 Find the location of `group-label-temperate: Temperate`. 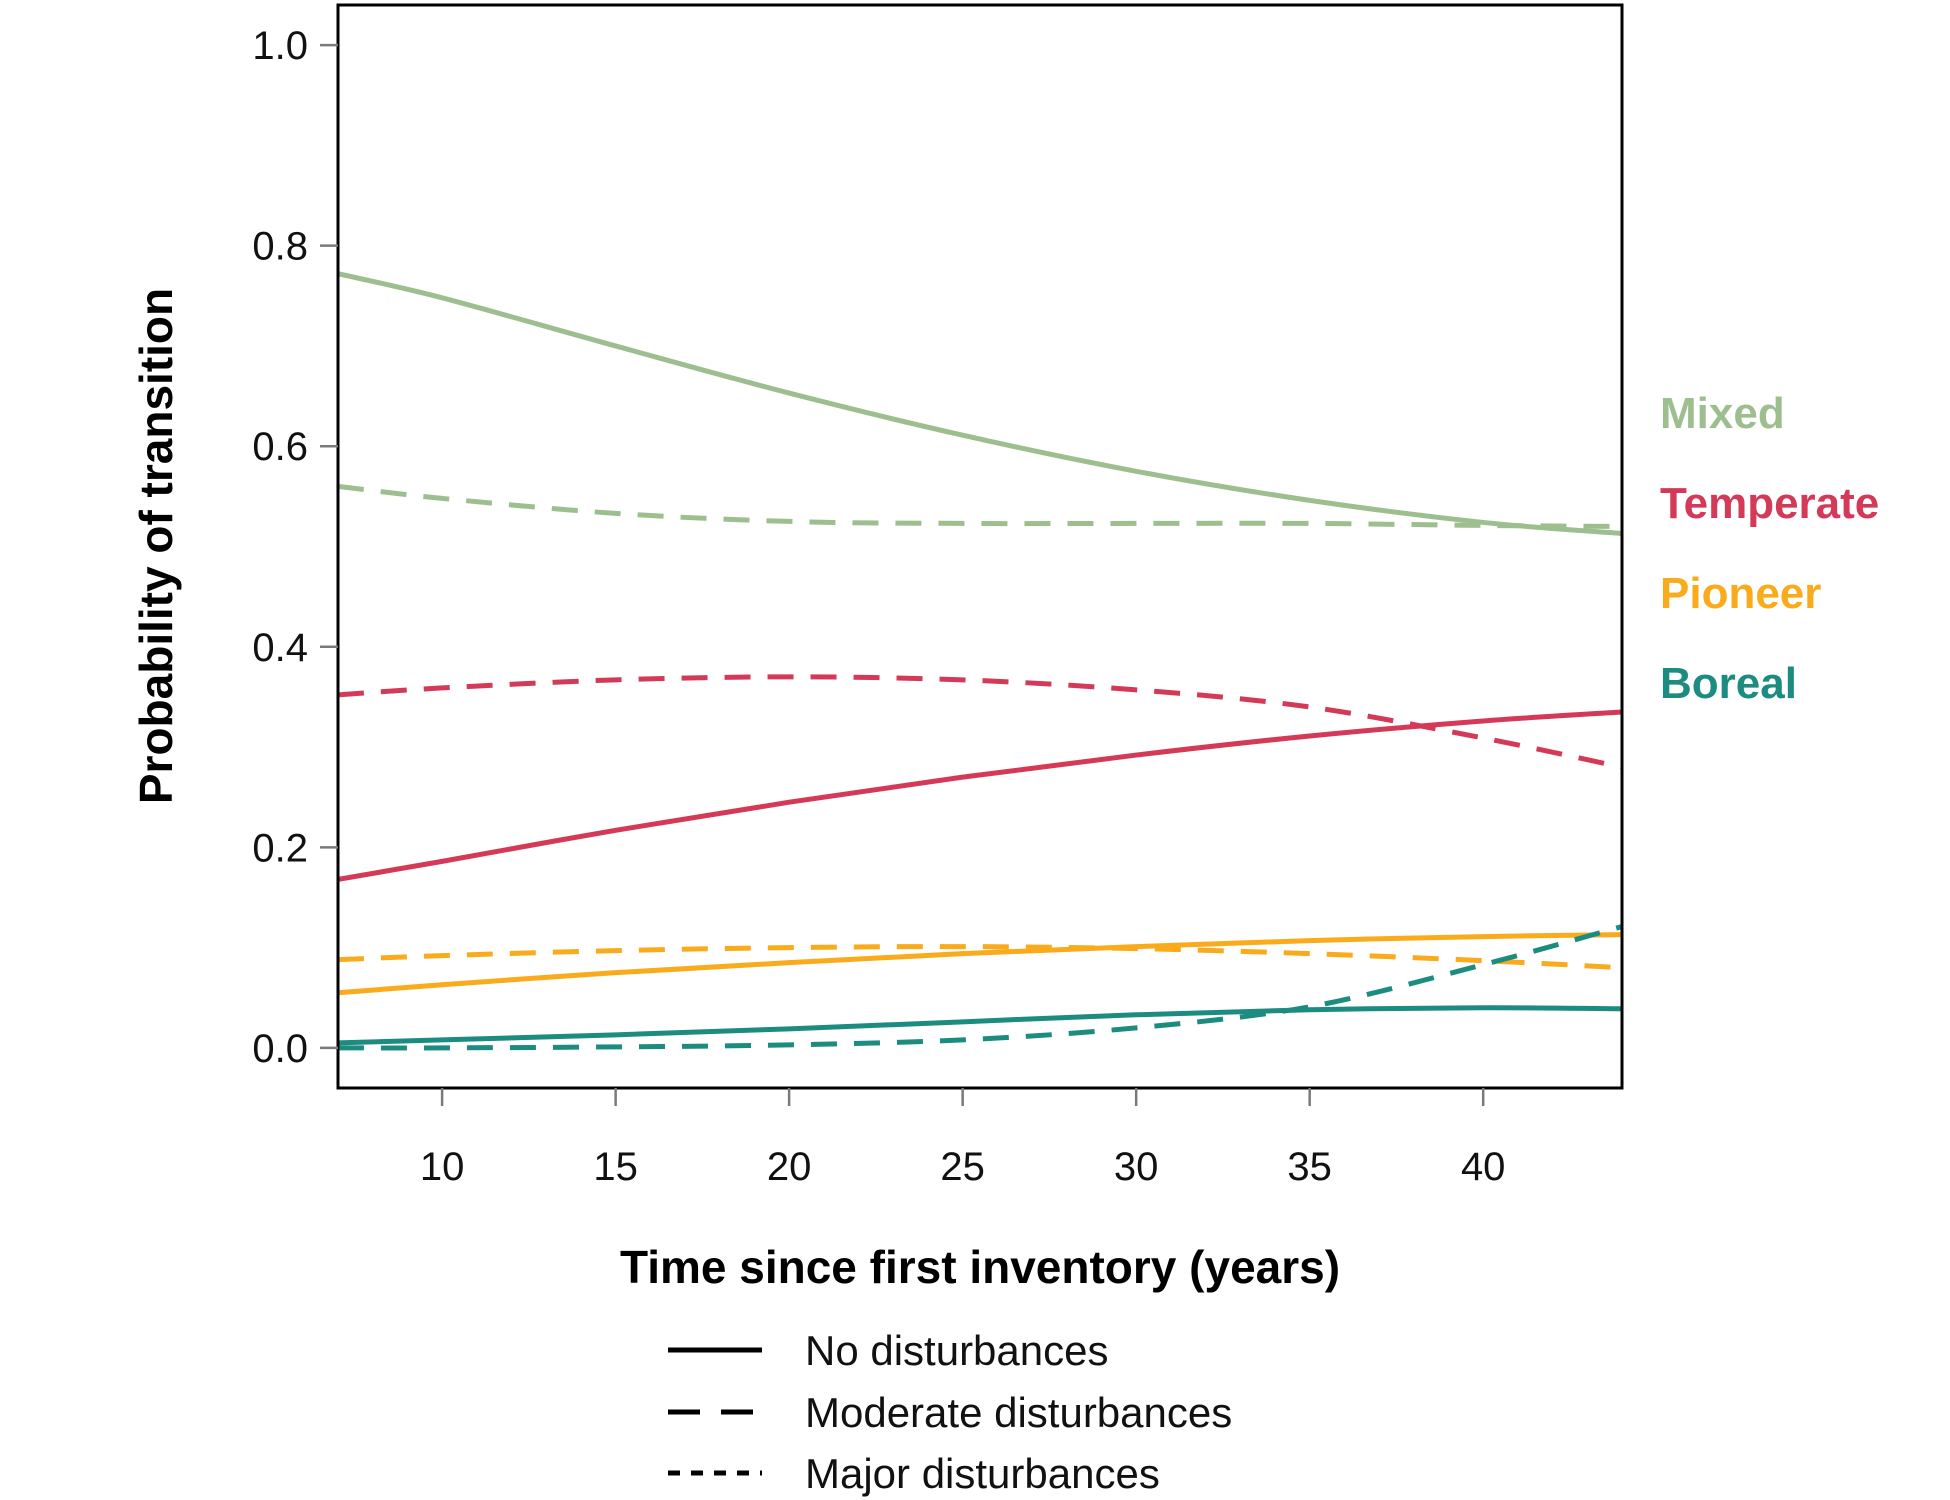

group-label-temperate: Temperate is located at coordinates (1769, 503).